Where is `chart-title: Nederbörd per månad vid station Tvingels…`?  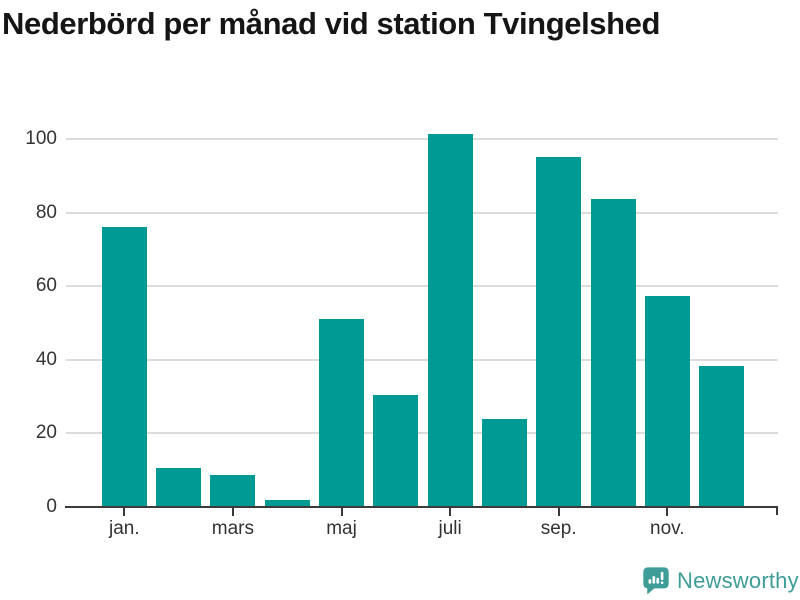
chart-title: Nederbörd per månad vid station Tvingels… is located at coordinates (331, 23).